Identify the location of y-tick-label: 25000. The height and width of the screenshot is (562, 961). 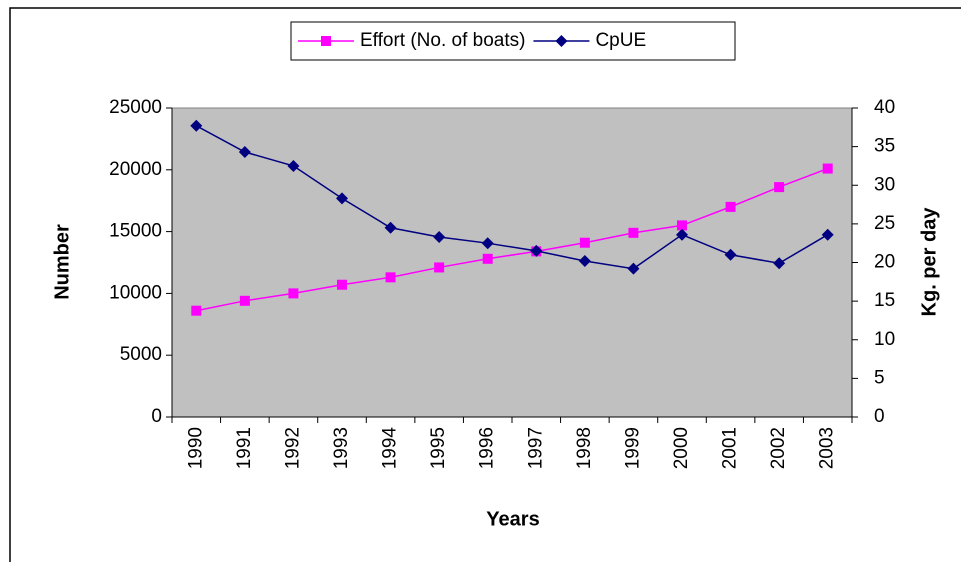
(135, 107).